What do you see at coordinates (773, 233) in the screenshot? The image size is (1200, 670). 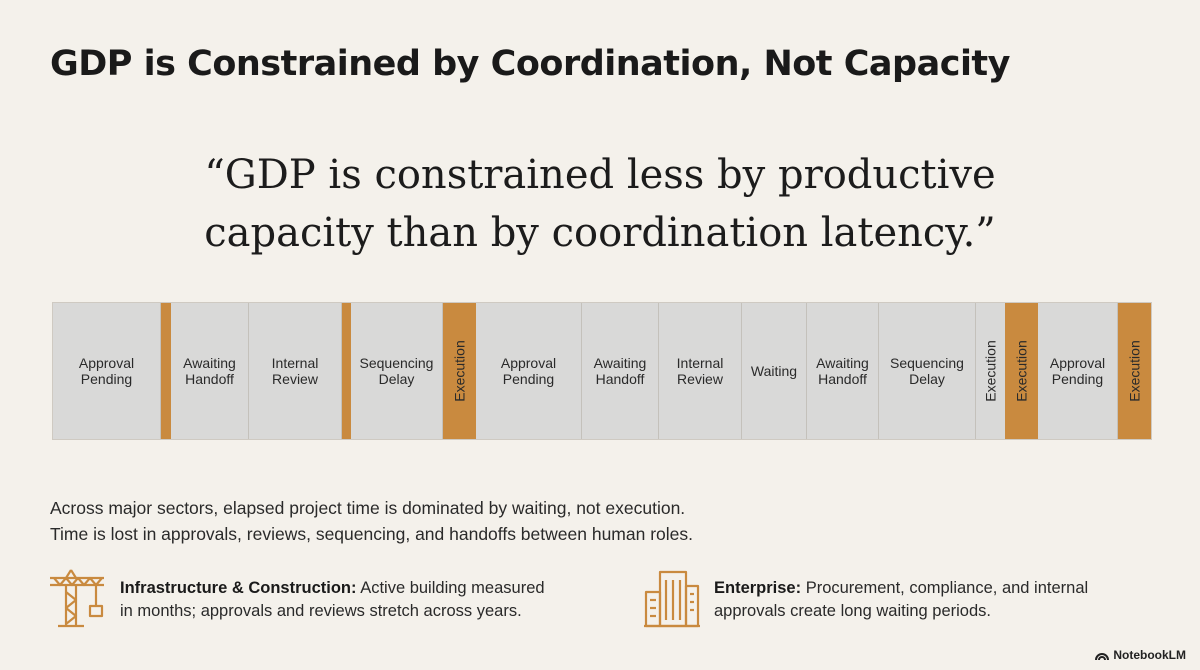 I see `quote-line-2b: coordination latency.”` at bounding box center [773, 233].